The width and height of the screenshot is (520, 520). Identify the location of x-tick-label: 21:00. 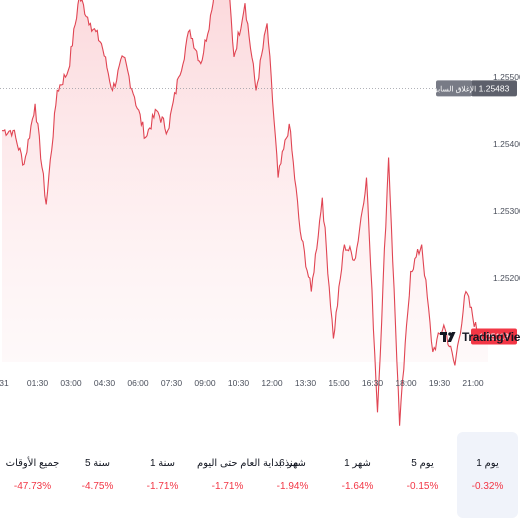
(473, 383).